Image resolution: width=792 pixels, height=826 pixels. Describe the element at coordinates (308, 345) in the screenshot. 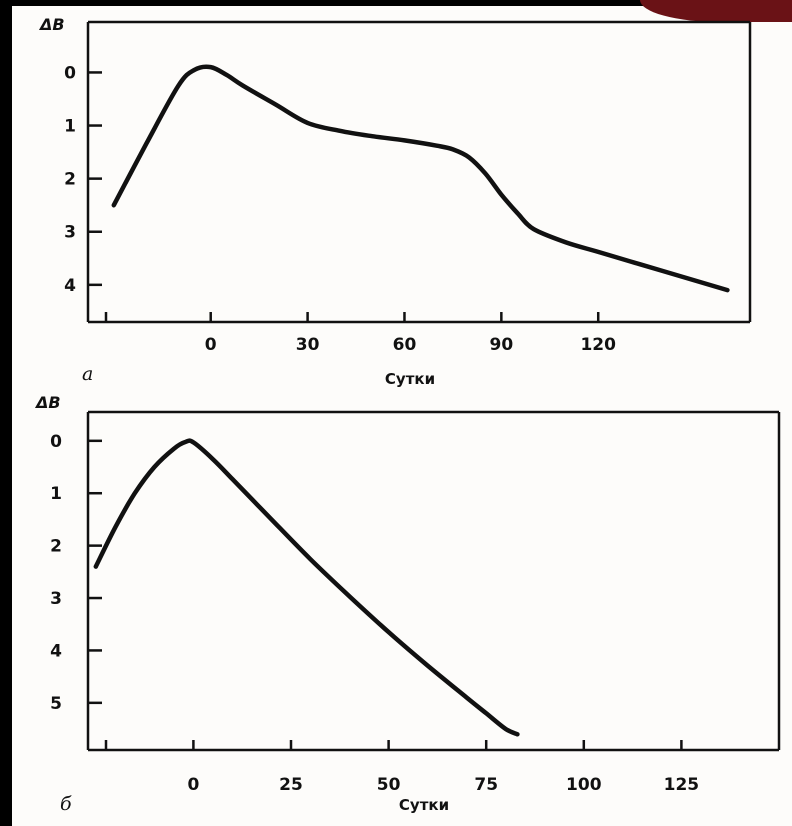

I see `x-tick-label: 30` at that location.